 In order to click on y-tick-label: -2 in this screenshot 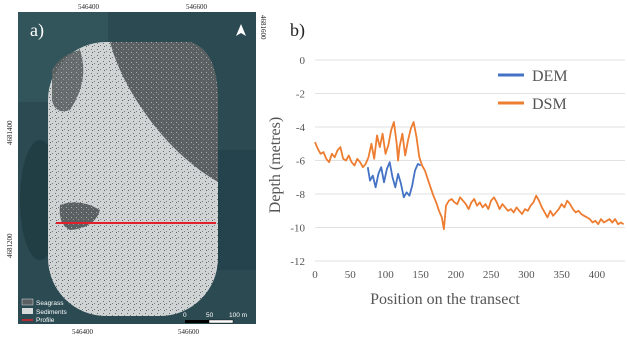, I will do `click(300, 95)`.